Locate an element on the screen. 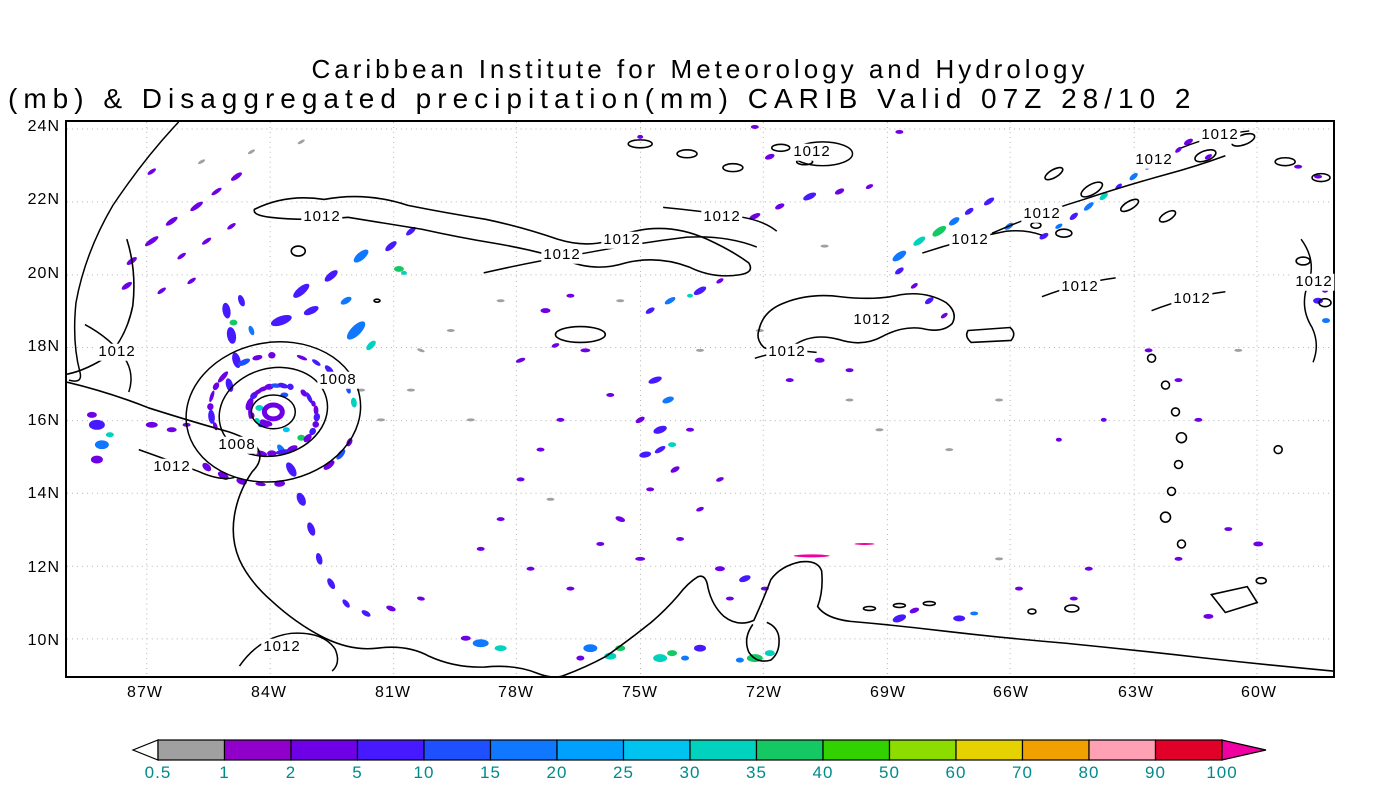 The height and width of the screenshot is (800, 1400). trinidad is located at coordinates (1234, 599).